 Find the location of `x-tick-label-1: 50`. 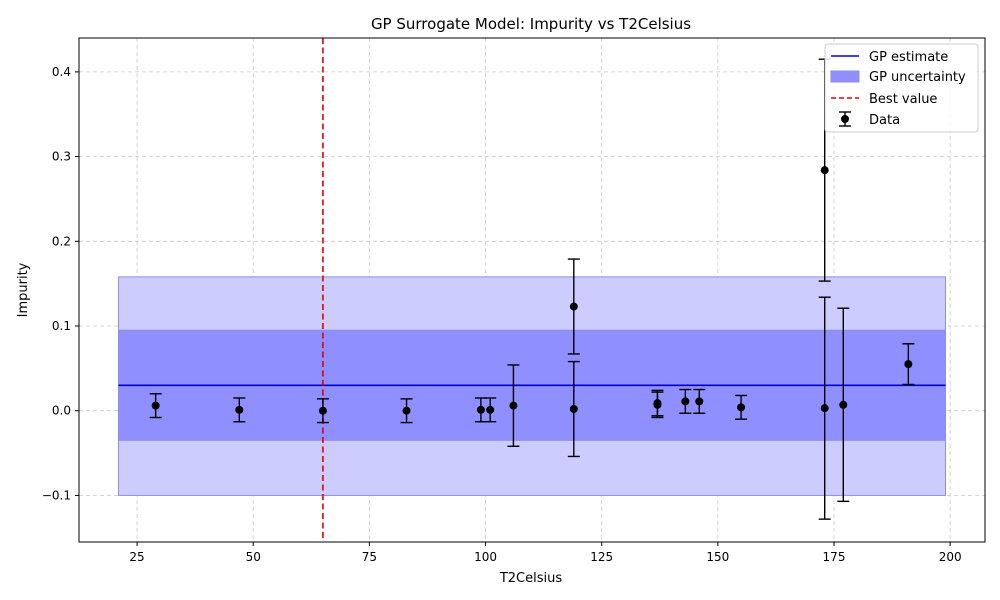

x-tick-label-1: 50 is located at coordinates (253, 557).